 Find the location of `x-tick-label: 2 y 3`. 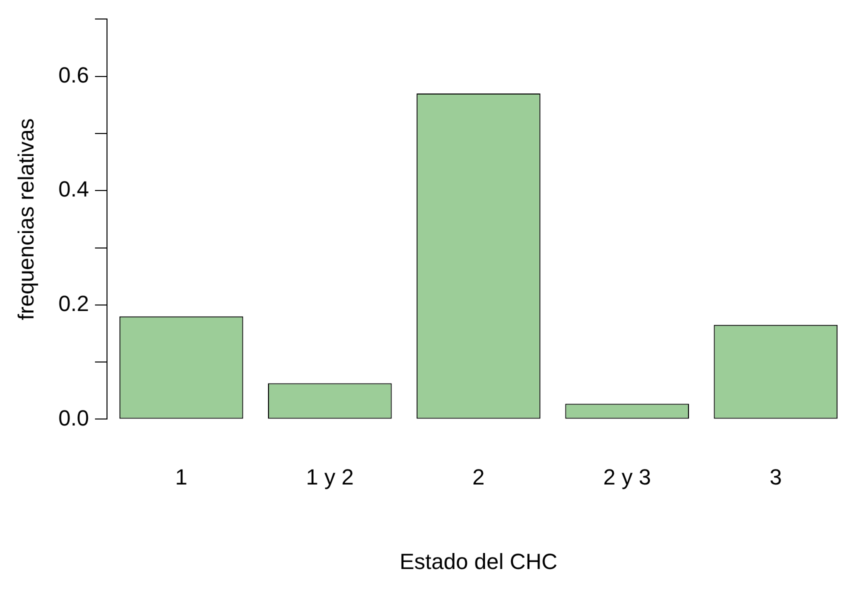

x-tick-label: 2 y 3 is located at coordinates (627, 477).